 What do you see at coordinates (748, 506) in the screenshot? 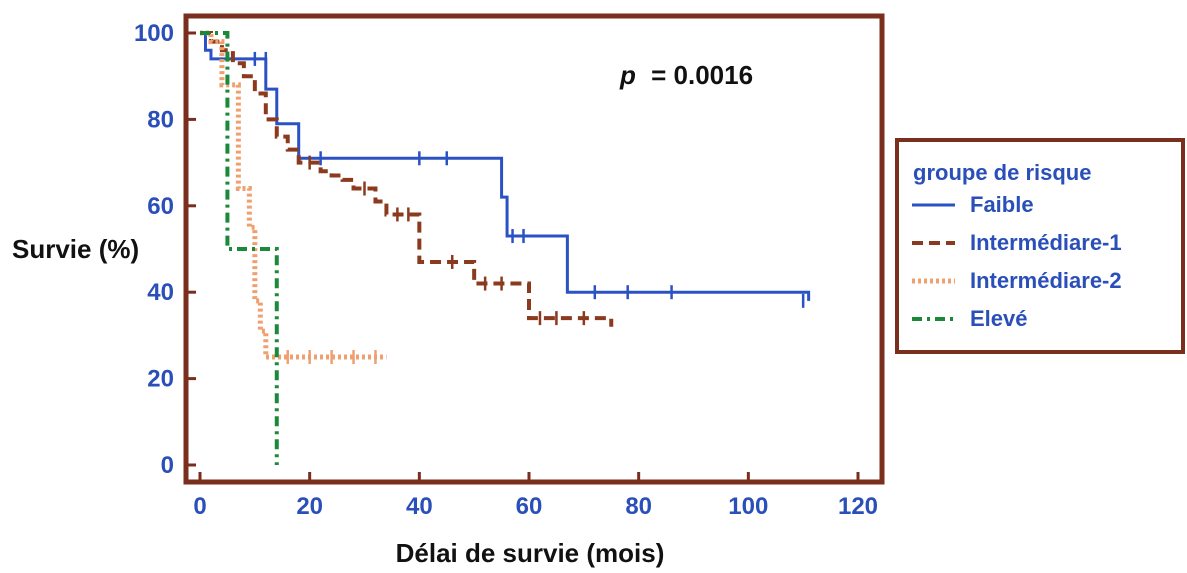
I see `x-tick-label: 100` at bounding box center [748, 506].